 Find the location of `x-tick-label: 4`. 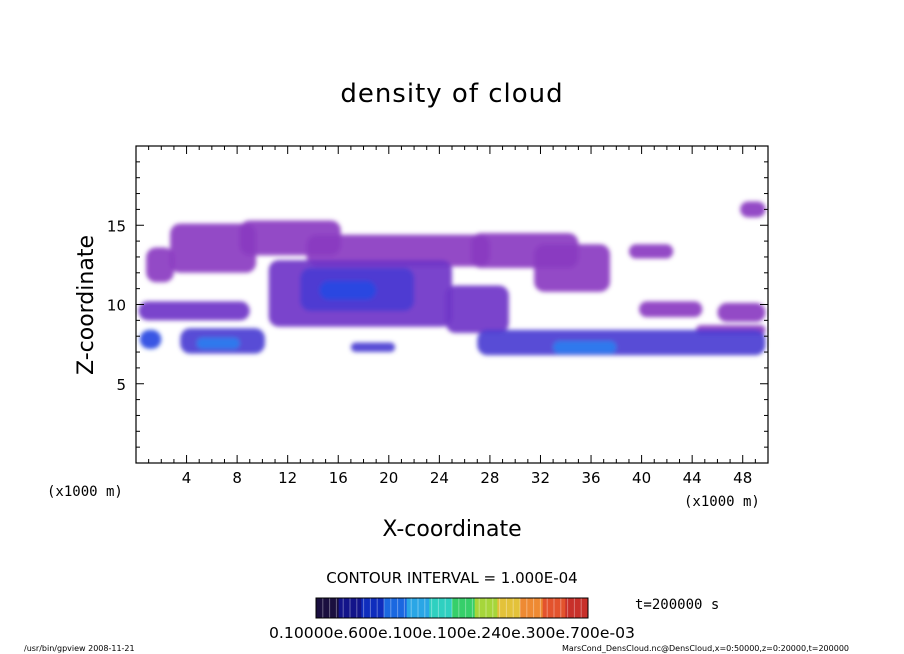

x-tick-label: 4 is located at coordinates (187, 478).